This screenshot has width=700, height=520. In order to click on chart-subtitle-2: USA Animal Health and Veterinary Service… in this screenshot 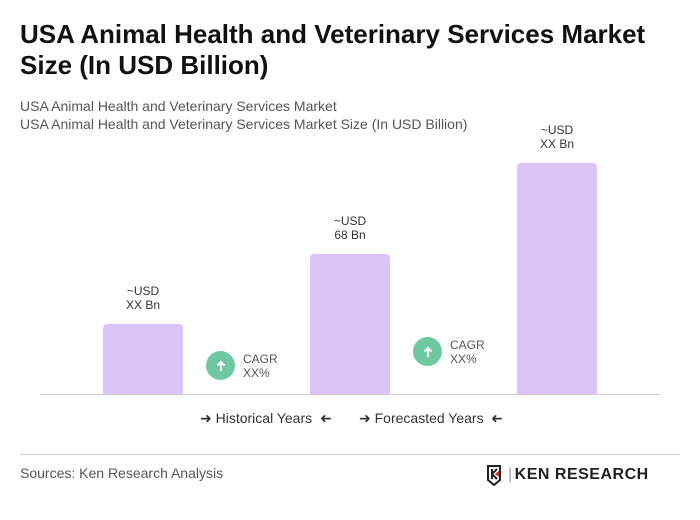, I will do `click(244, 124)`.